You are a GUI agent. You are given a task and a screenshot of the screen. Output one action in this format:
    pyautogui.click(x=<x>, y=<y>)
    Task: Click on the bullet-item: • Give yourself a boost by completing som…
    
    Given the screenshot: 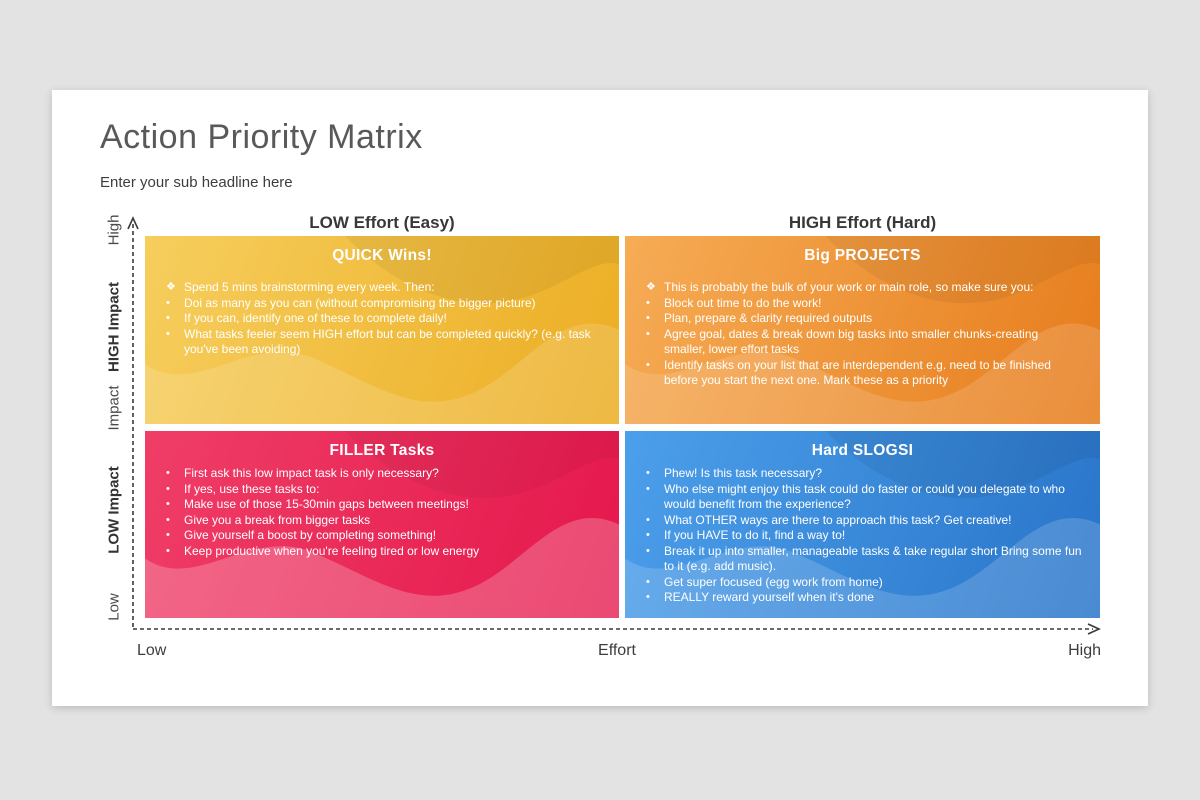 What is the action you would take?
    pyautogui.click(x=383, y=536)
    